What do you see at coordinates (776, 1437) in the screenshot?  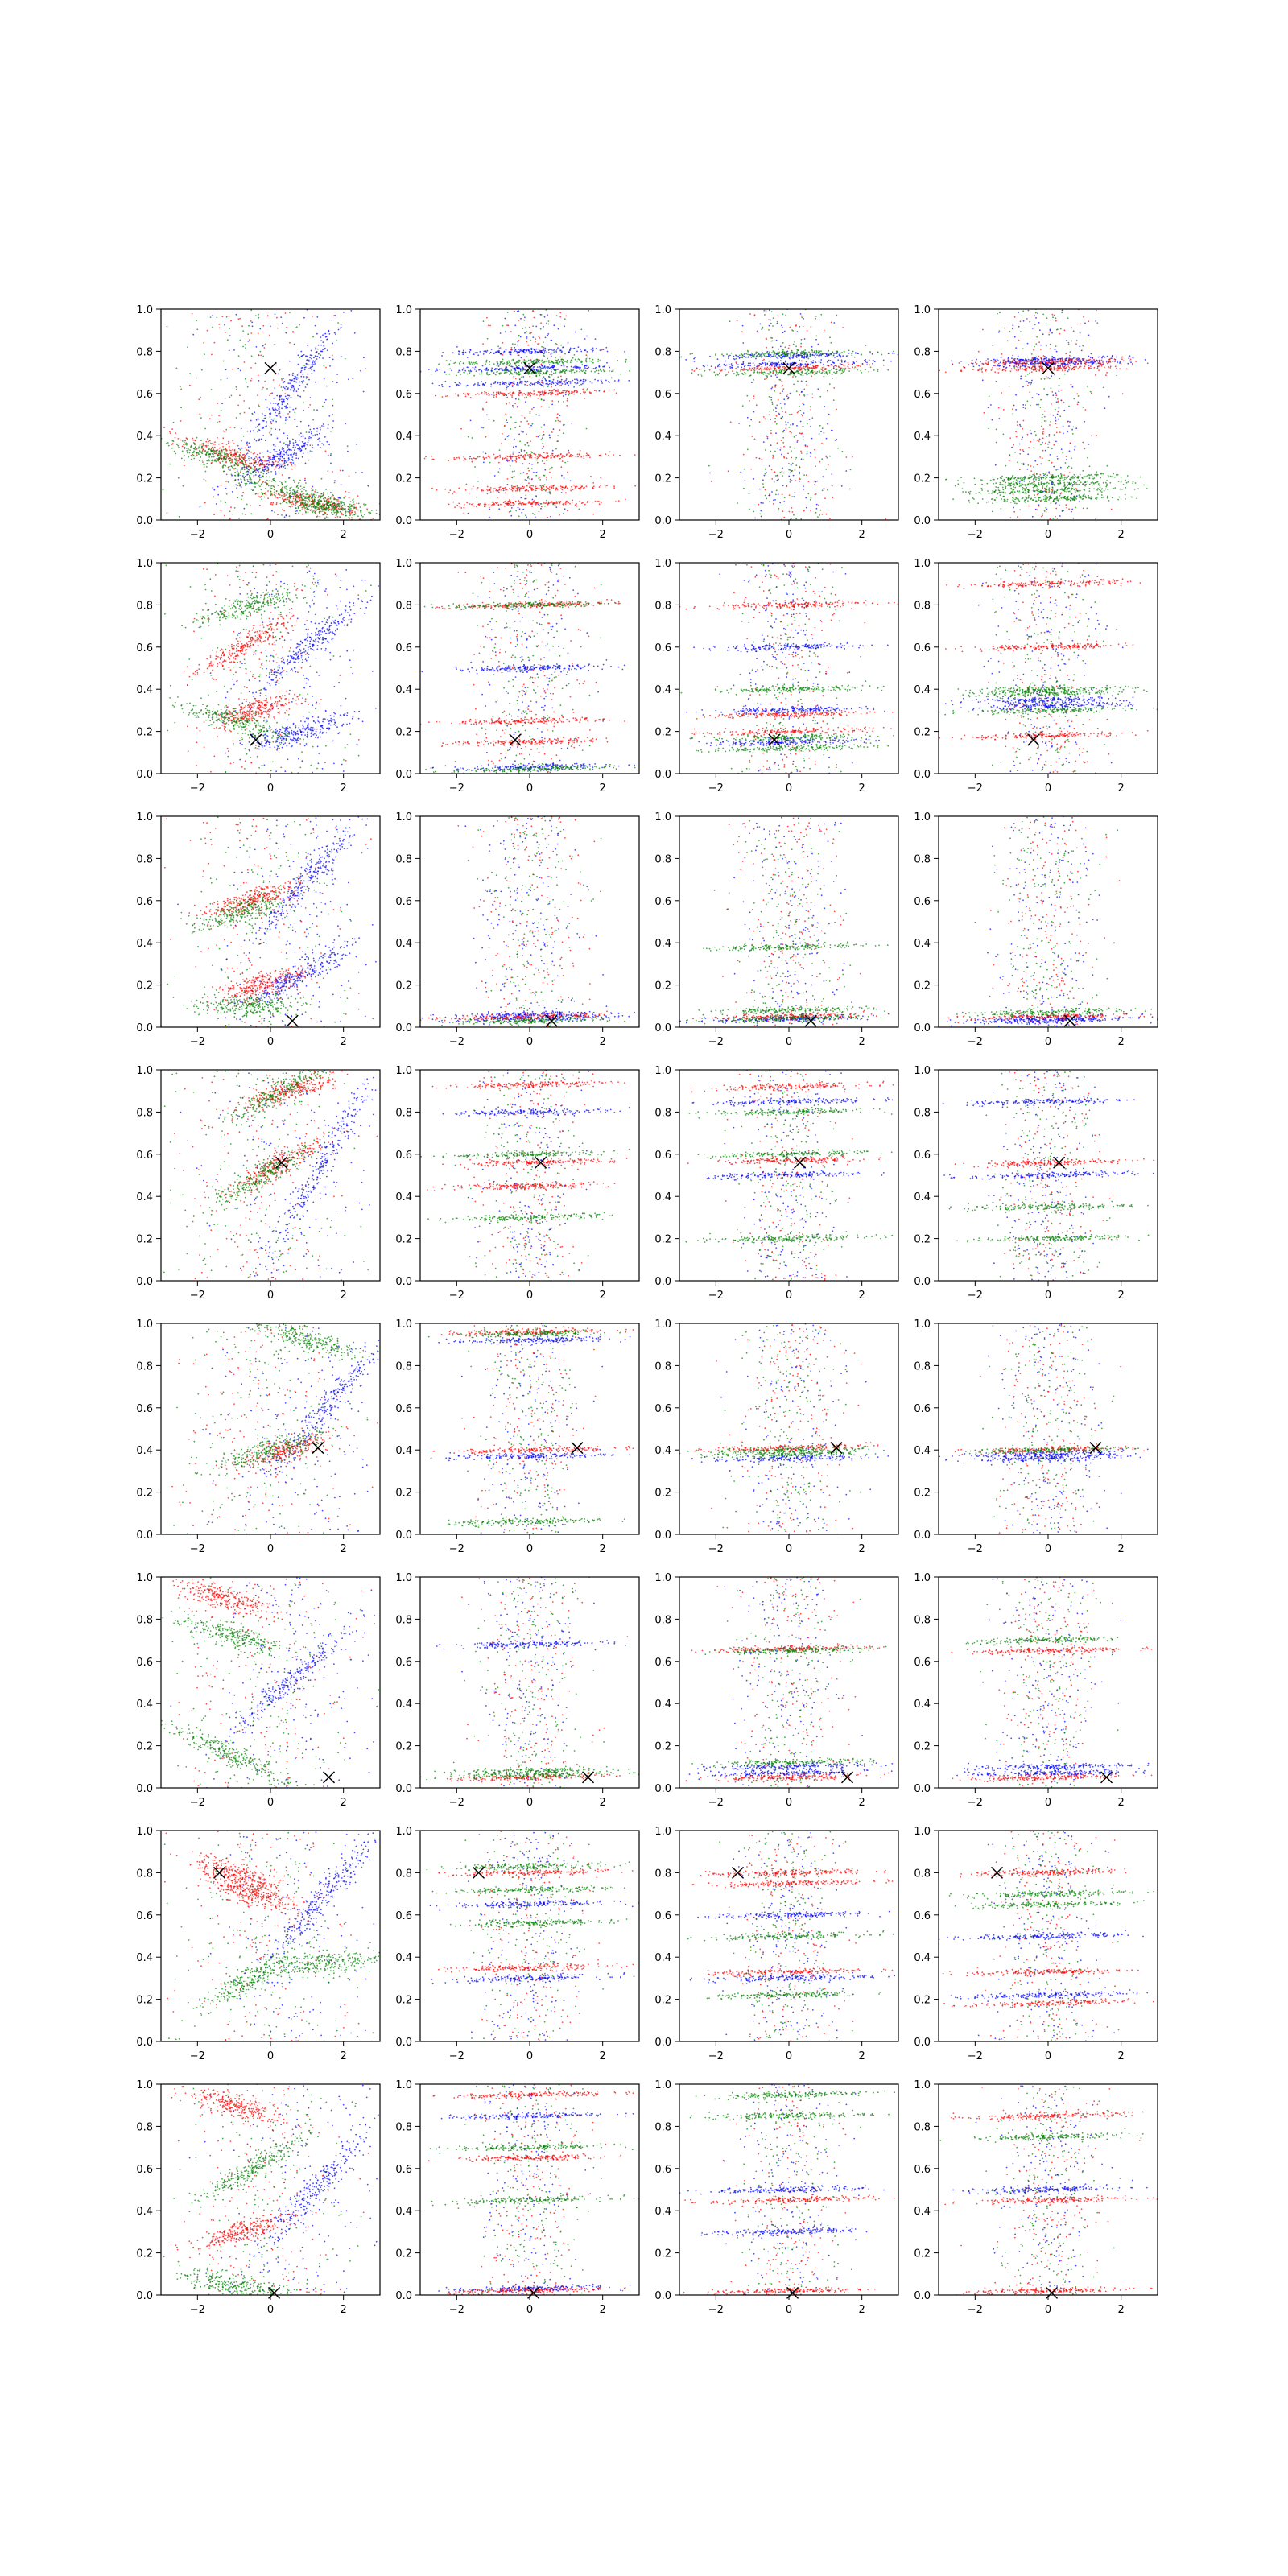 I see `subplot-r5-c3: −2 0 2 0.0 0.2 0.4 0.6 0.8 1.0` at bounding box center [776, 1437].